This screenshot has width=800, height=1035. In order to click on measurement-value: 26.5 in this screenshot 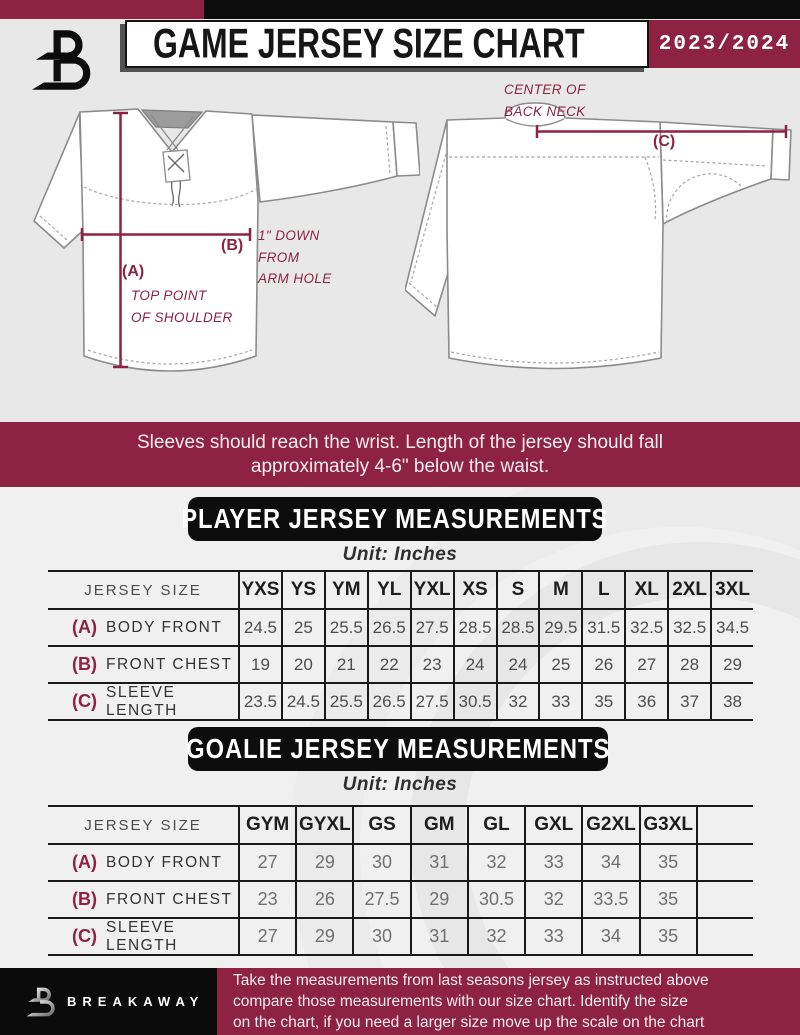, I will do `click(388, 702)`.